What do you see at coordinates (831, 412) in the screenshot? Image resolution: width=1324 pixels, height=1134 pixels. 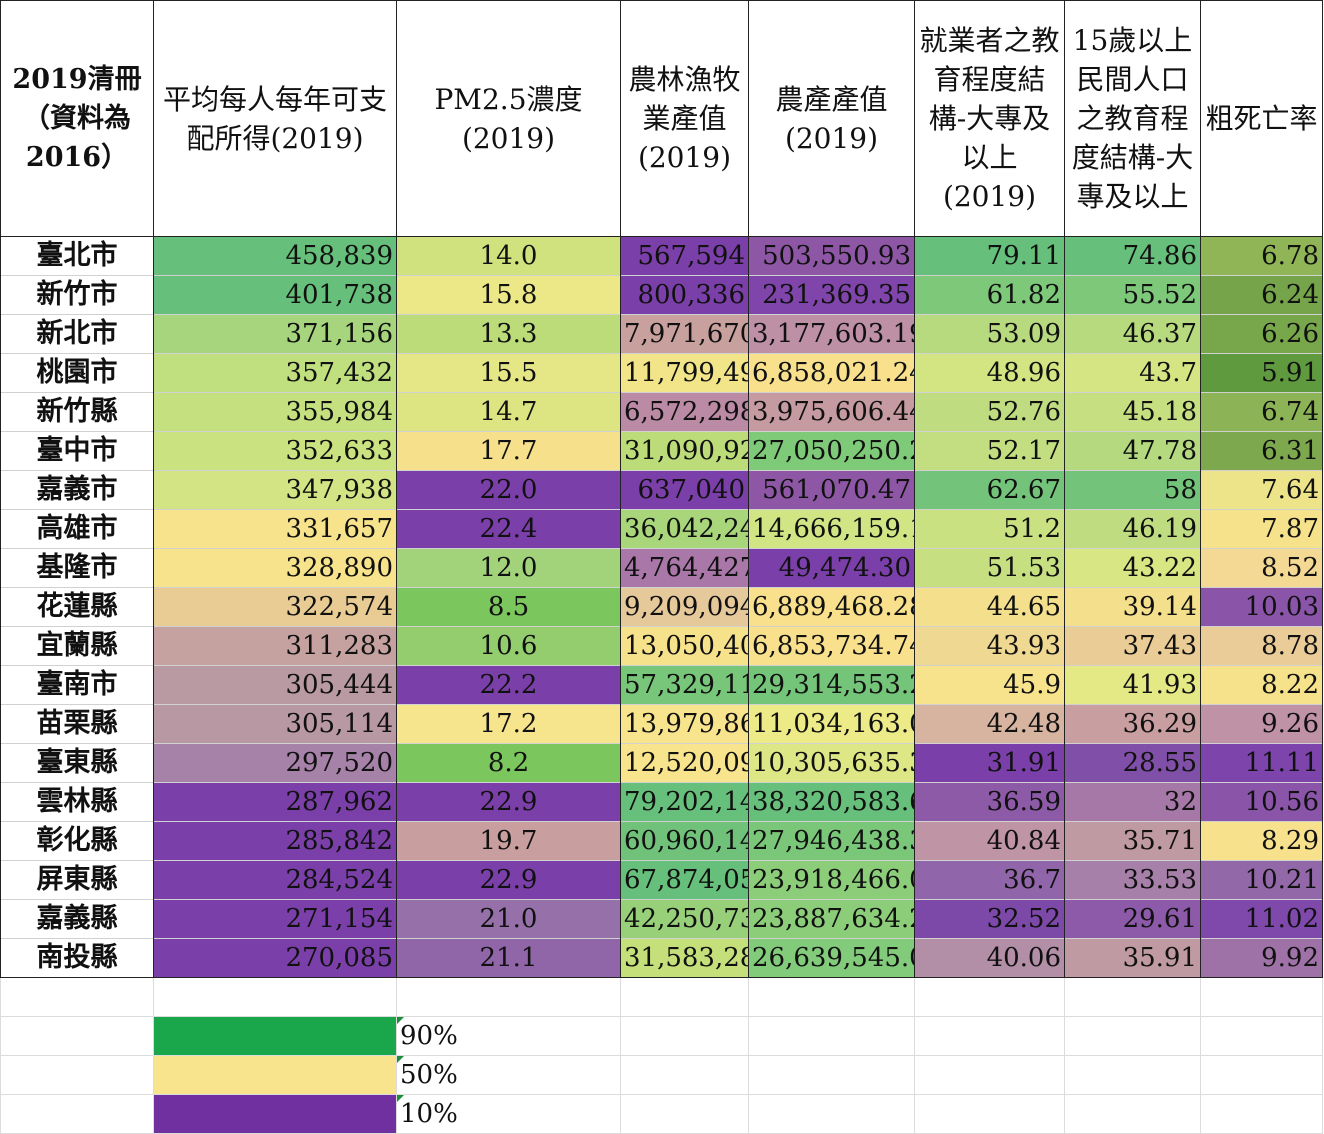 I see `cell-crop-output: 3,975,606.44` at bounding box center [831, 412].